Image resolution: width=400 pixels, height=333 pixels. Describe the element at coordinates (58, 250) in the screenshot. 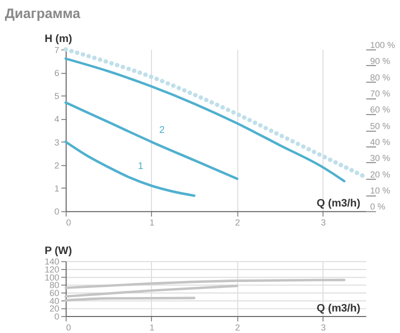

I see `y-axis-title: P (W)` at that location.